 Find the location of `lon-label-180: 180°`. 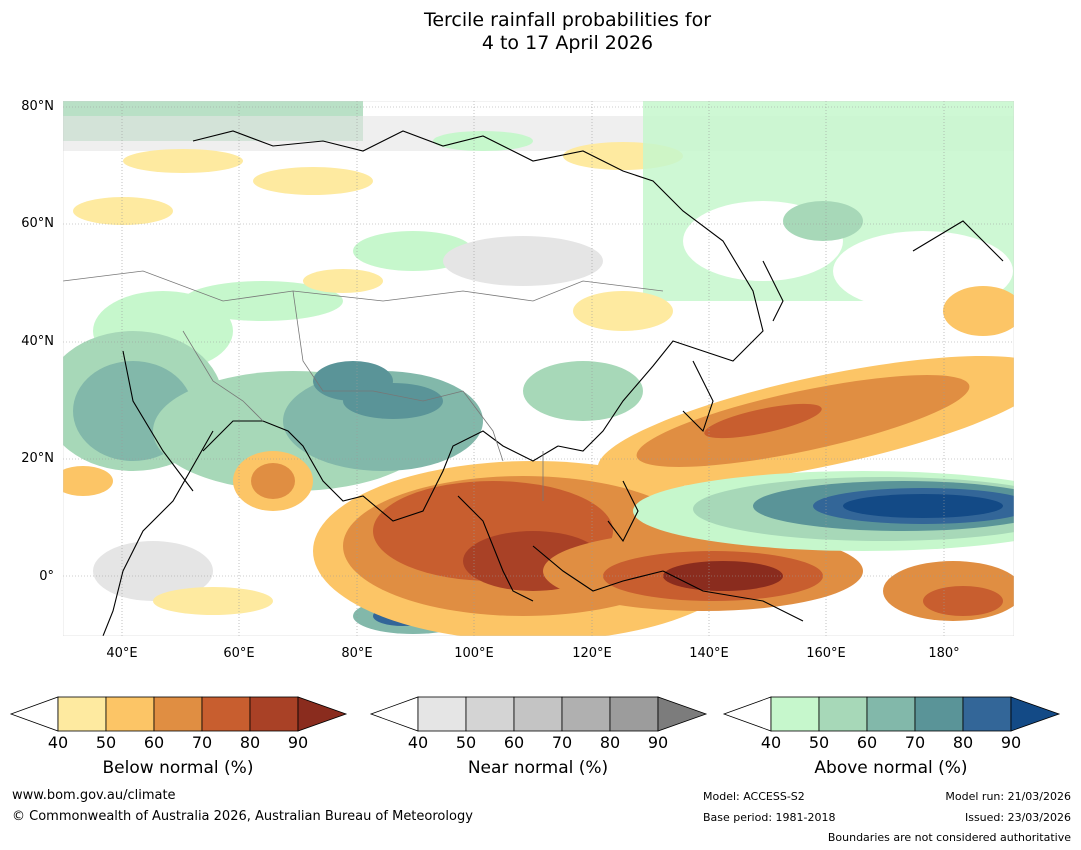

lon-label-180: 180° is located at coordinates (944, 653).